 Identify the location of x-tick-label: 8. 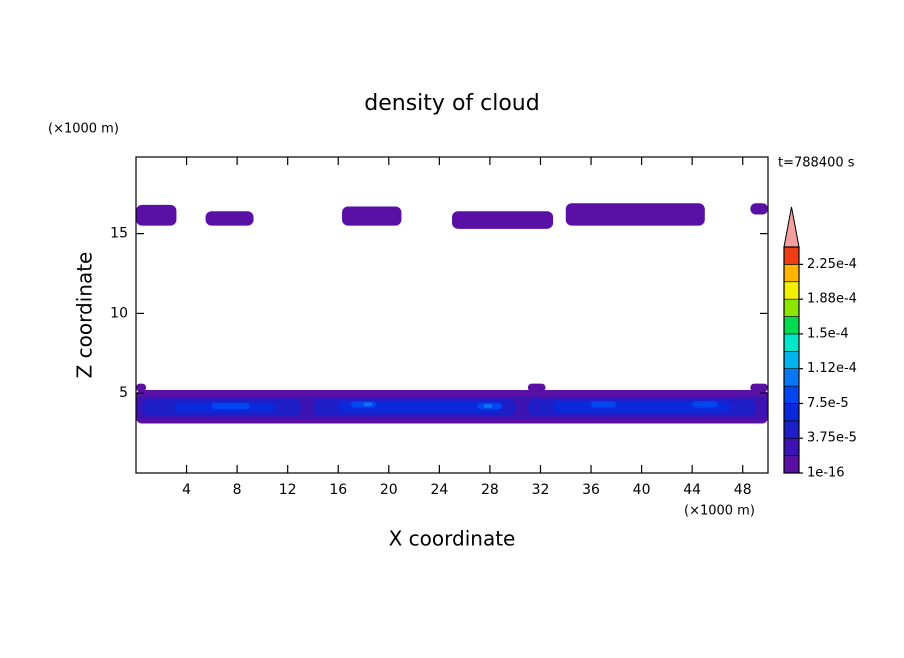
(237, 490).